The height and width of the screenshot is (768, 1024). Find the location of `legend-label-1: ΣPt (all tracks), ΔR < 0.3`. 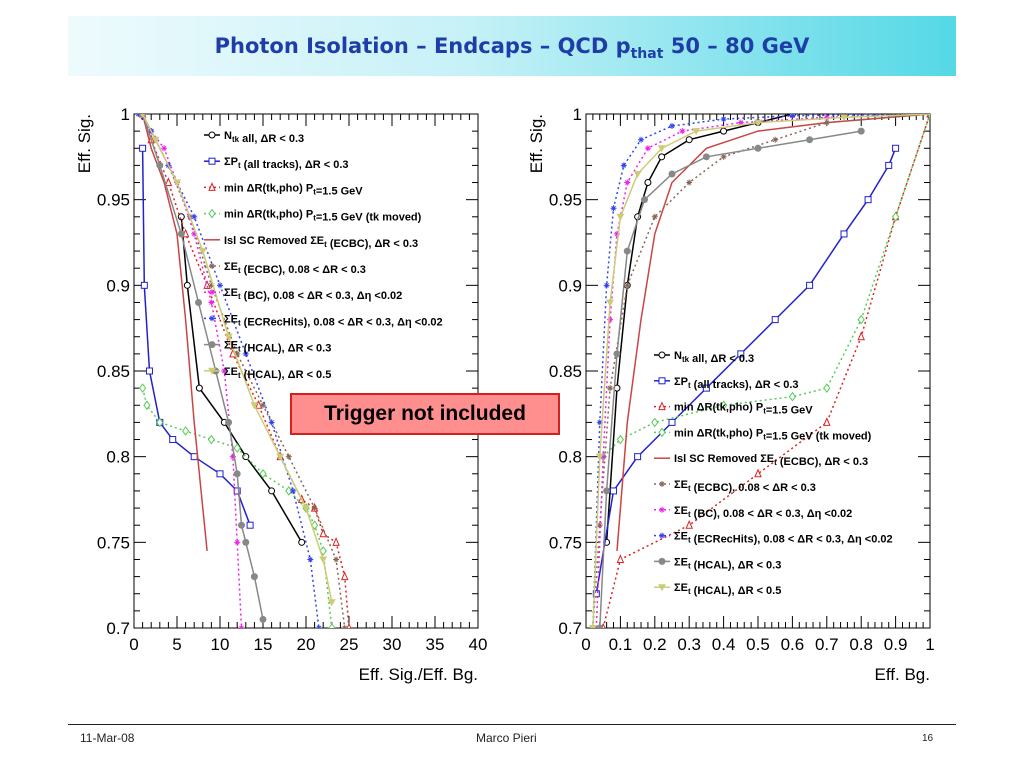

legend-label-1: ΣPt (all tracks), ΔR < 0.3 is located at coordinates (736, 383).